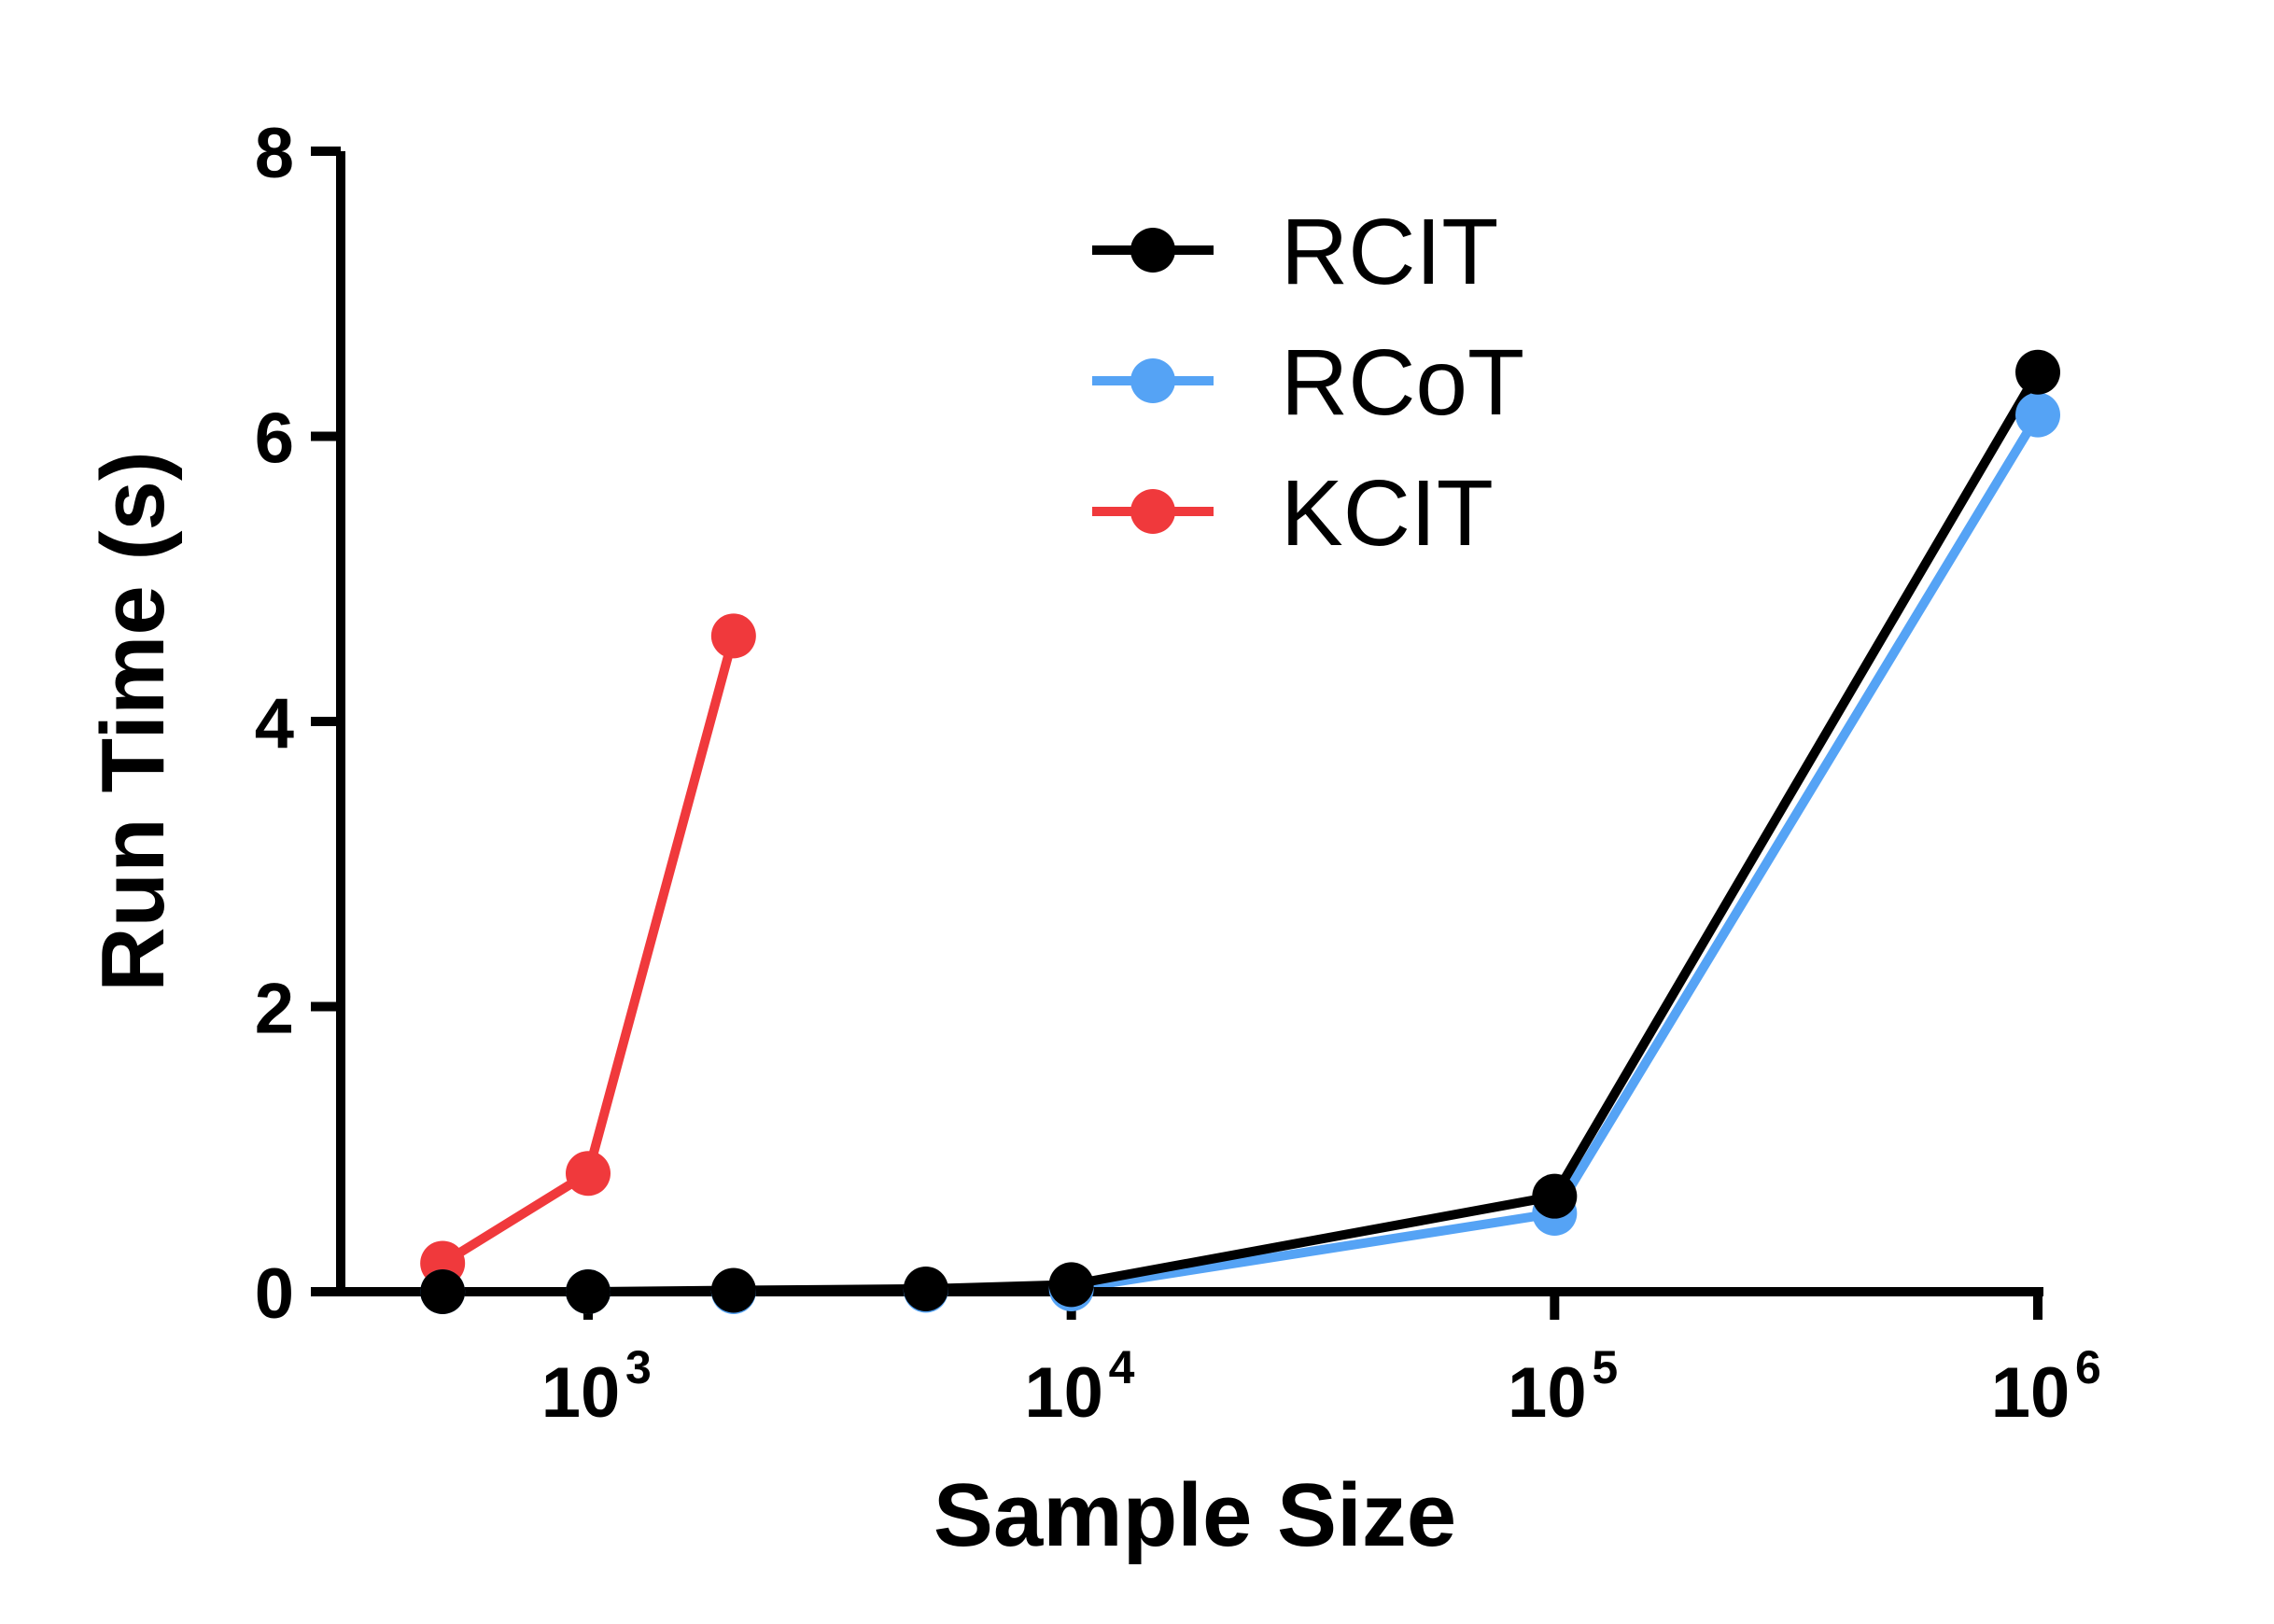 Image resolution: width=2274 pixels, height=1624 pixels. I want to click on legend: RCIT RCoT KCIT, so click(1308, 383).